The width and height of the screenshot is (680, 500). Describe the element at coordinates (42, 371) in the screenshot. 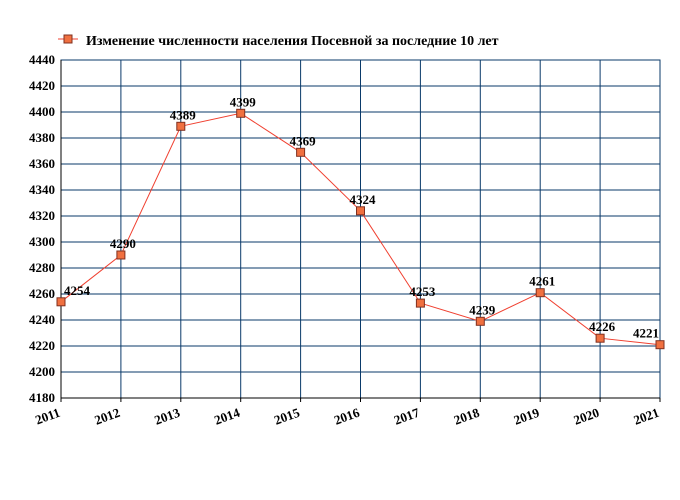

I see `y-tick-label: 4200` at that location.